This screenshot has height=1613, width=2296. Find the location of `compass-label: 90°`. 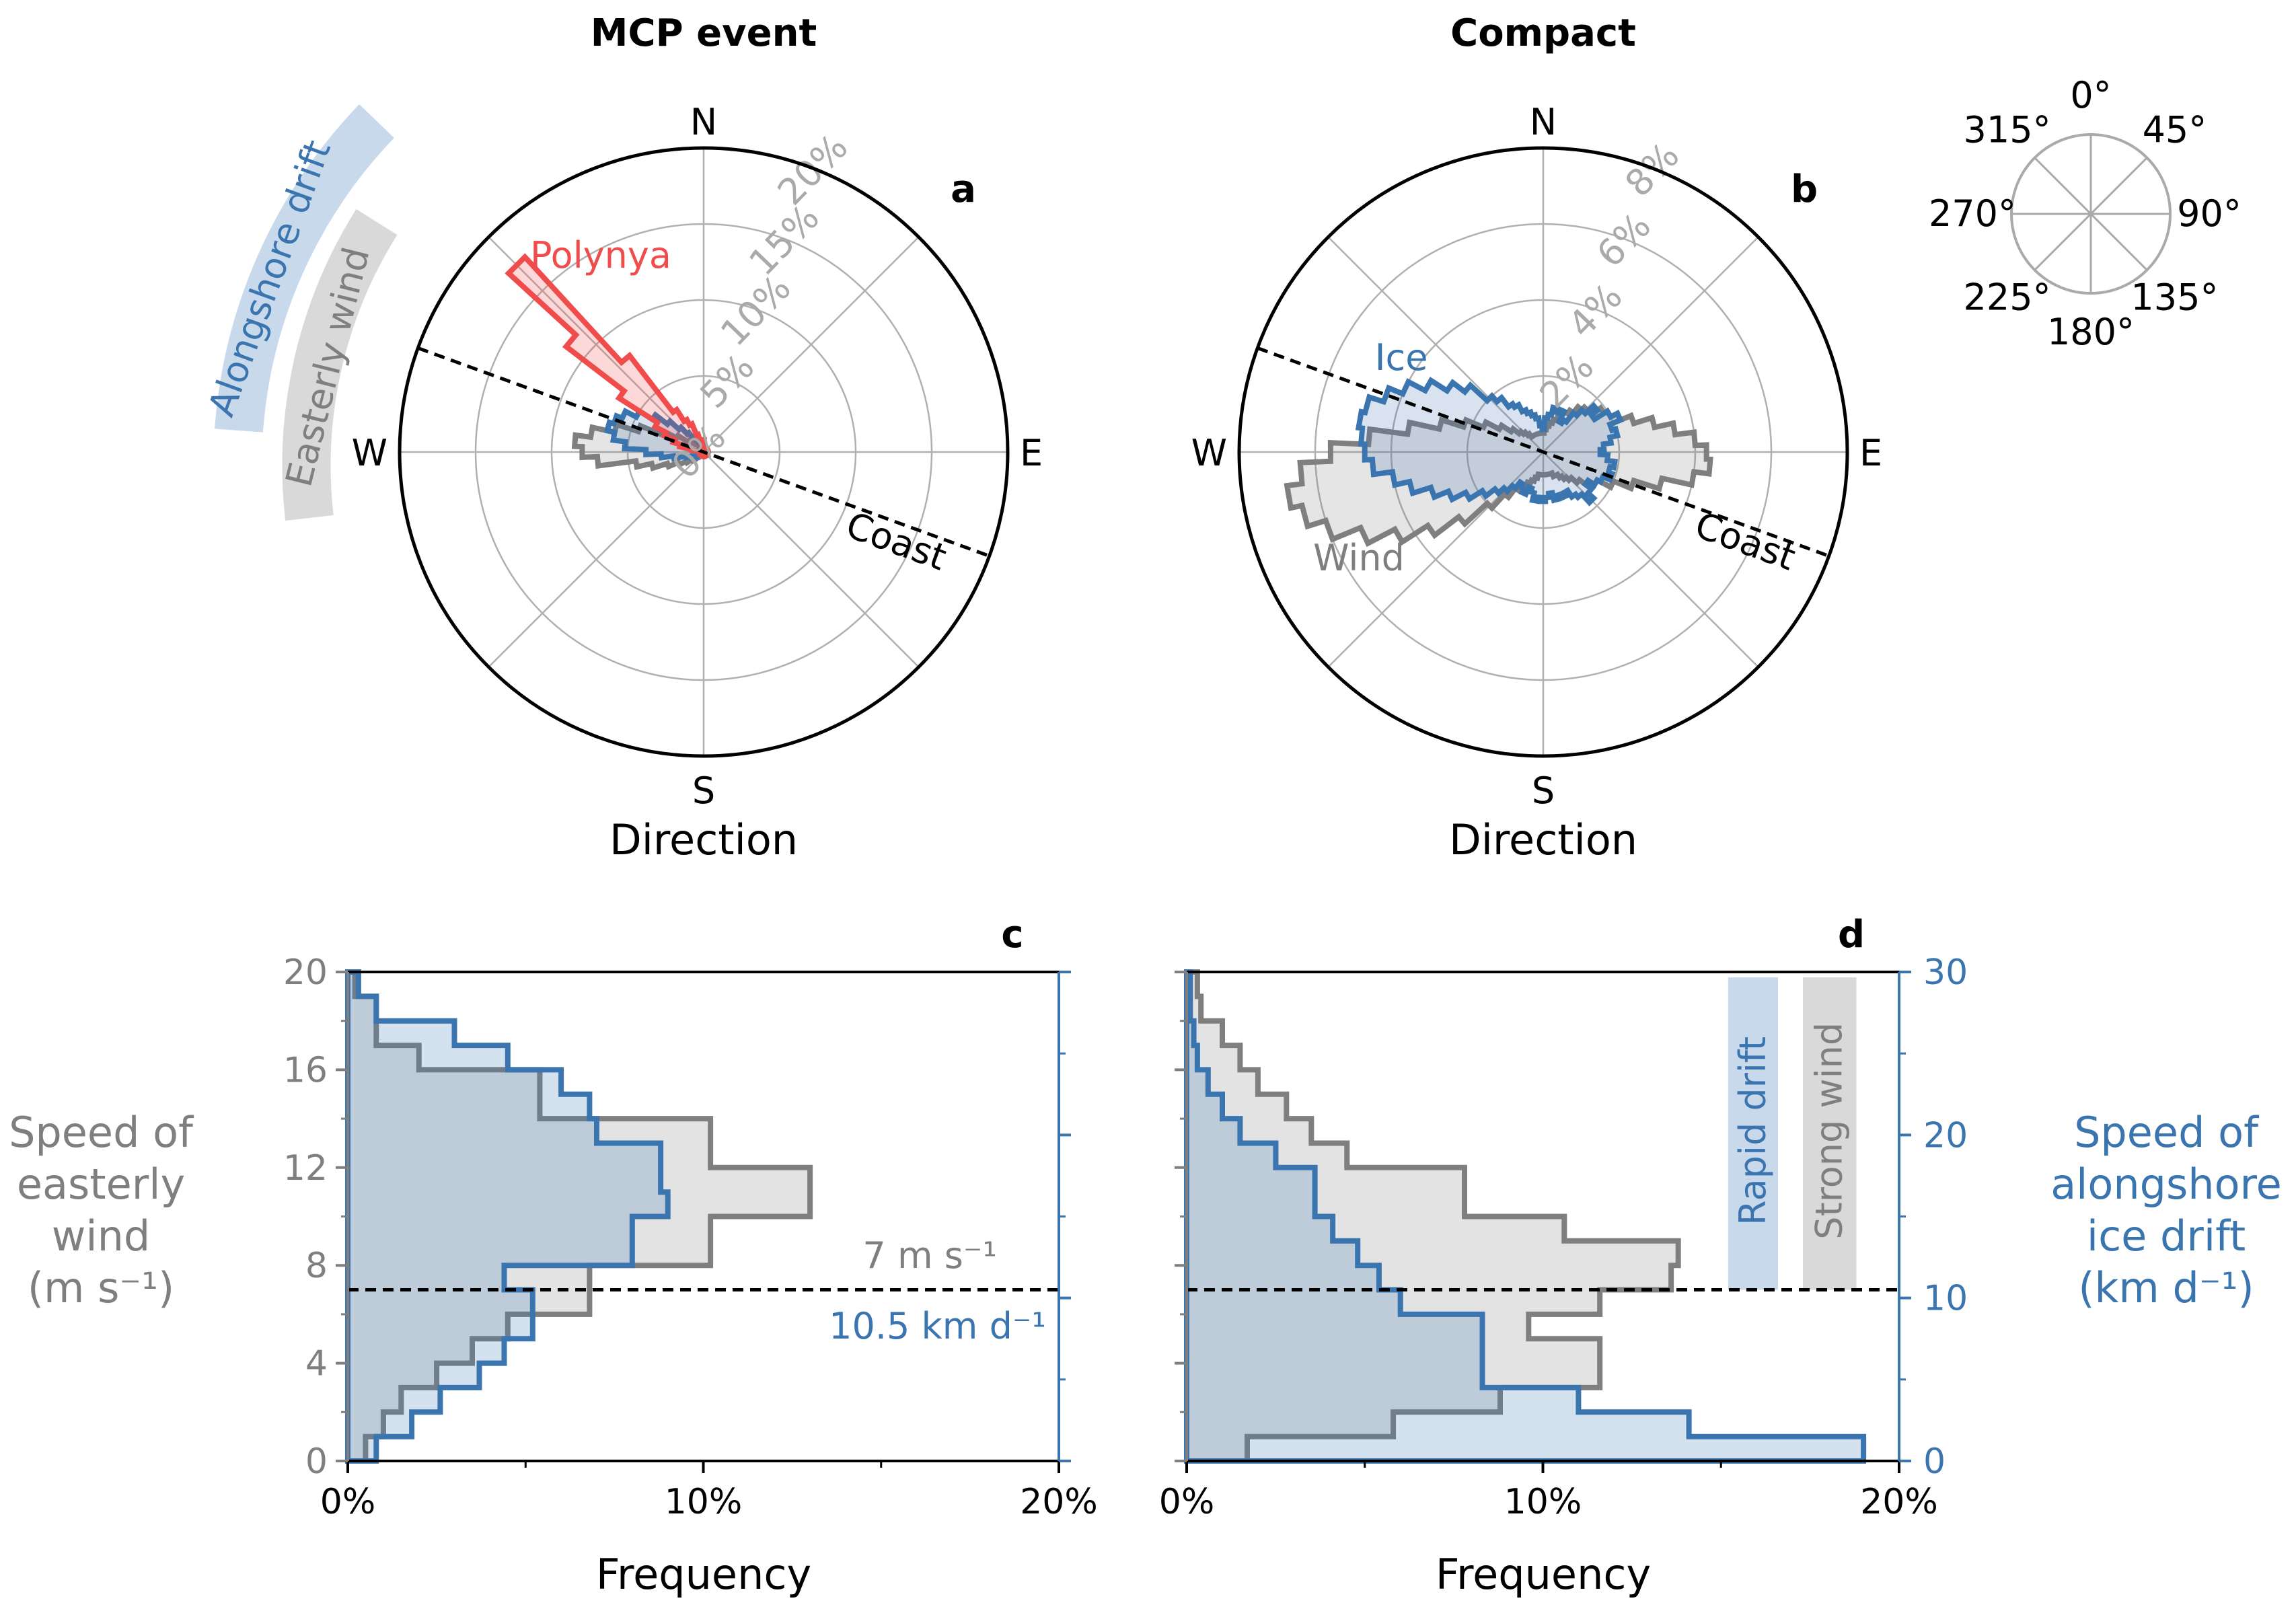

compass-label: 90° is located at coordinates (2209, 213).